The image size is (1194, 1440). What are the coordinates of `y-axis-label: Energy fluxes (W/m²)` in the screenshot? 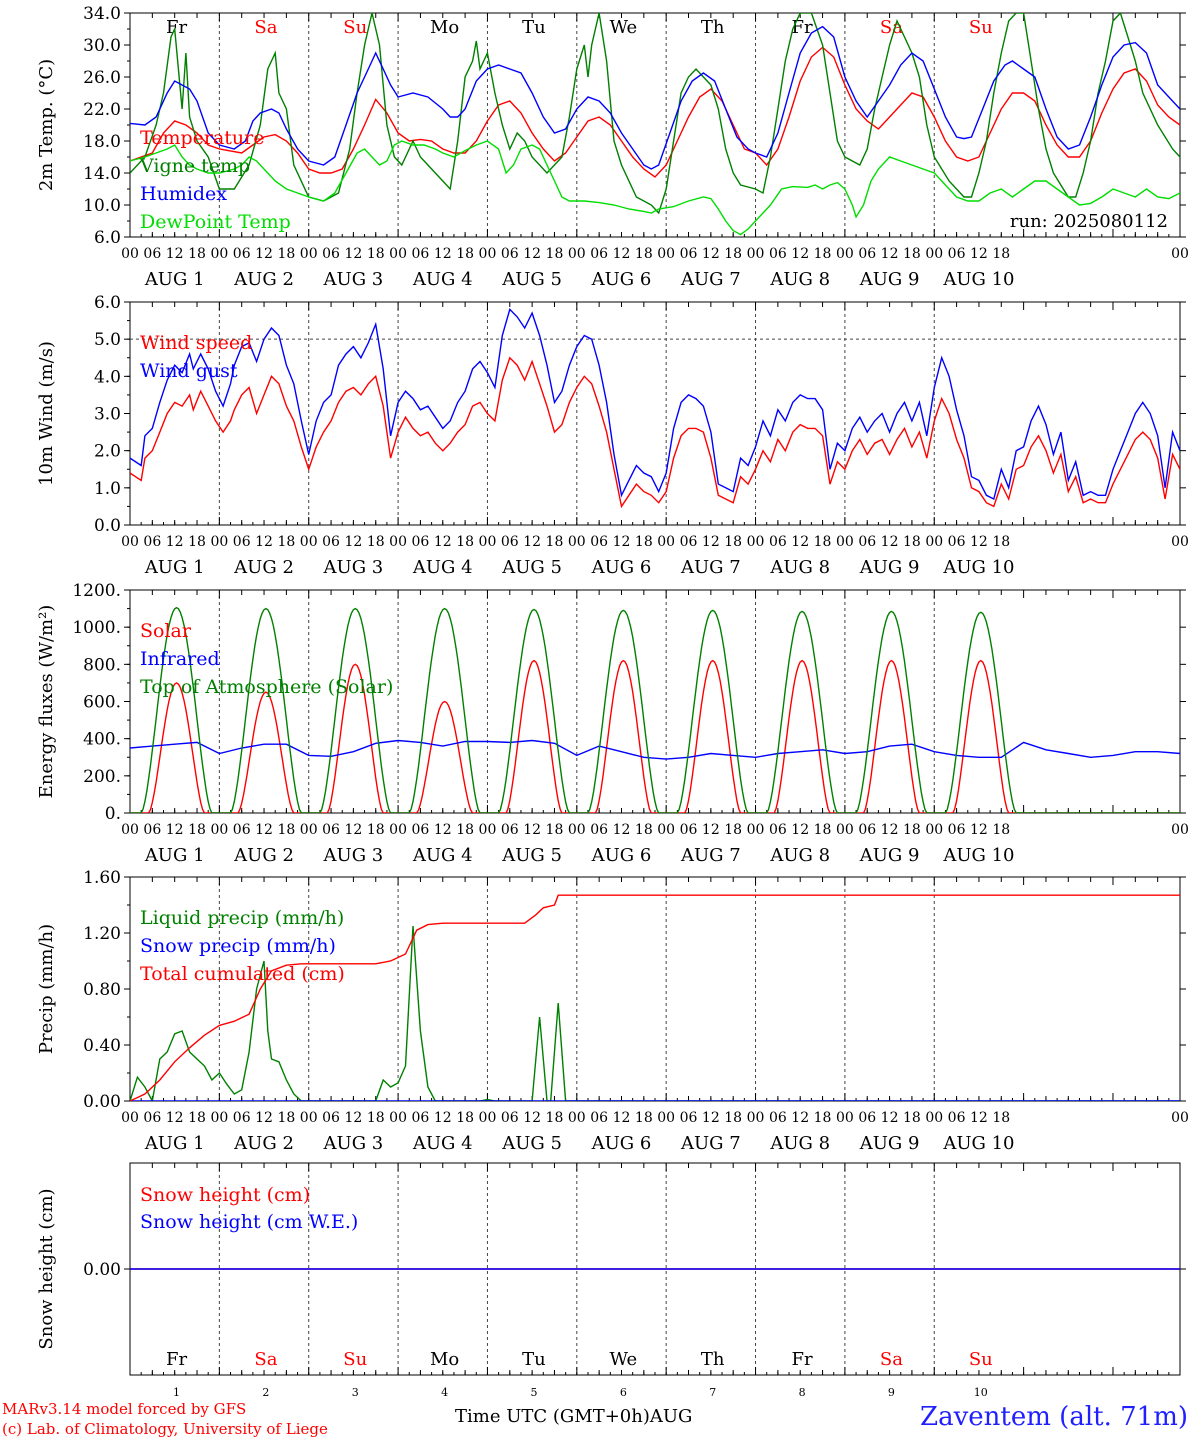 It's located at (46, 702).